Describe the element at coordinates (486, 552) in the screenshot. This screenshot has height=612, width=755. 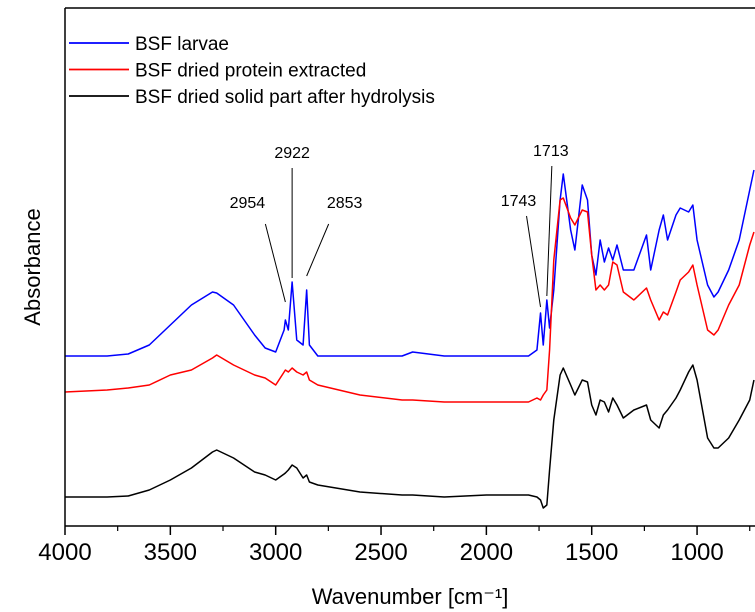
I see `x-tick-label: 2000` at that location.